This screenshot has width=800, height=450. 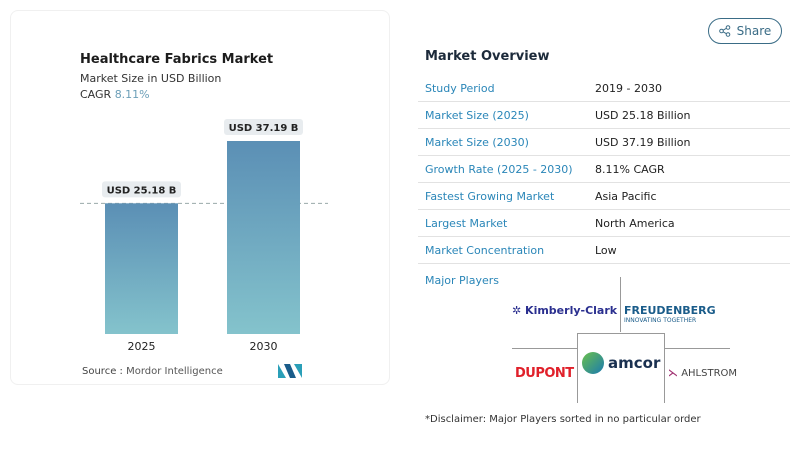 What do you see at coordinates (643, 115) in the screenshot?
I see `row-value: USD 25.18 Billion` at bounding box center [643, 115].